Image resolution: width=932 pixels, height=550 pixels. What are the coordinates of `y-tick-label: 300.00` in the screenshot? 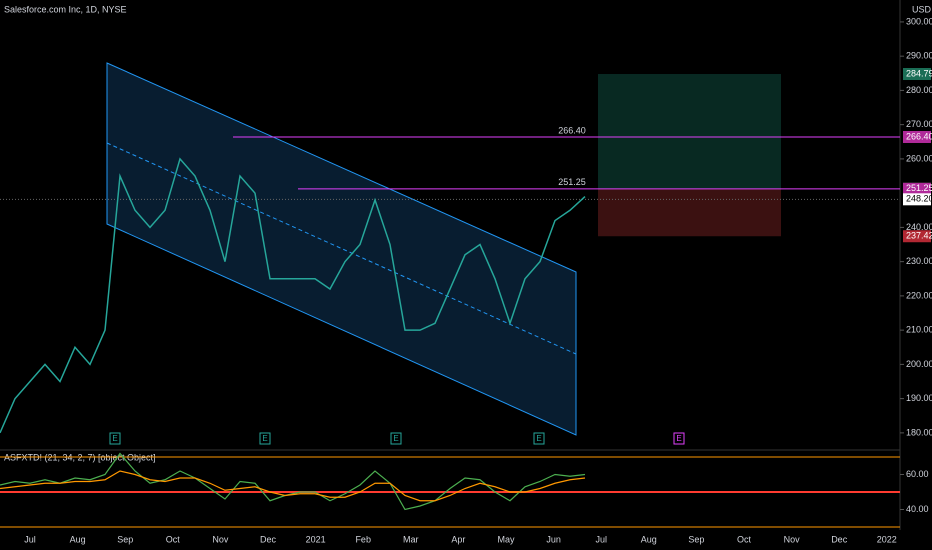 It's located at (919, 21).